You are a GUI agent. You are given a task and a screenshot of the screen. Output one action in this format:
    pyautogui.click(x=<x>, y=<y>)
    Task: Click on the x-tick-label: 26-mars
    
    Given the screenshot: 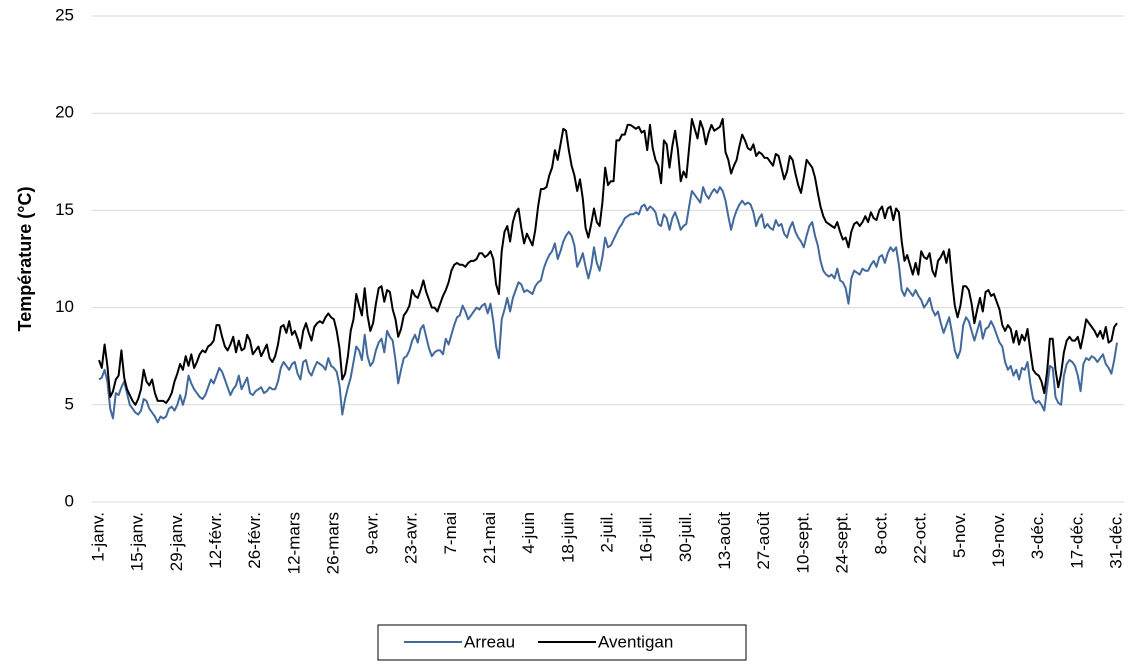 What is the action you would take?
    pyautogui.click(x=332, y=543)
    